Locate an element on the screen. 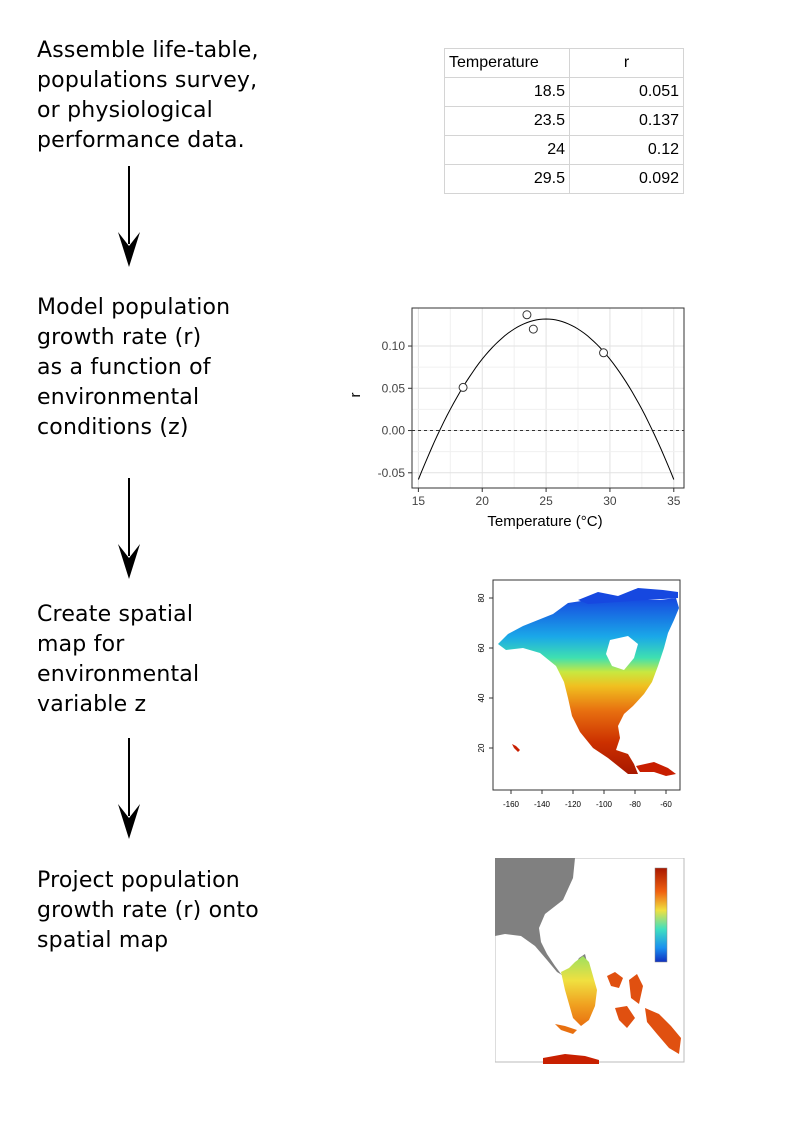 This screenshot has height=1123, width=794. table-cell: 29.5 is located at coordinates (507, 179).